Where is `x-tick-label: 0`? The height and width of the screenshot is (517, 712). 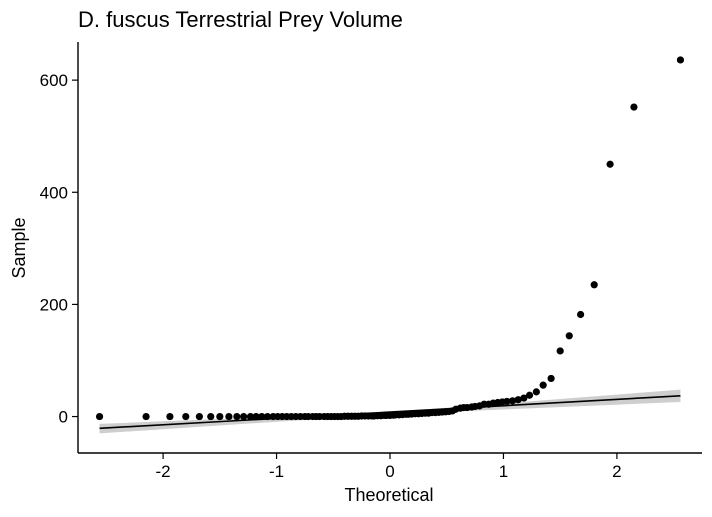
x-tick-label: 0 is located at coordinates (389, 471).